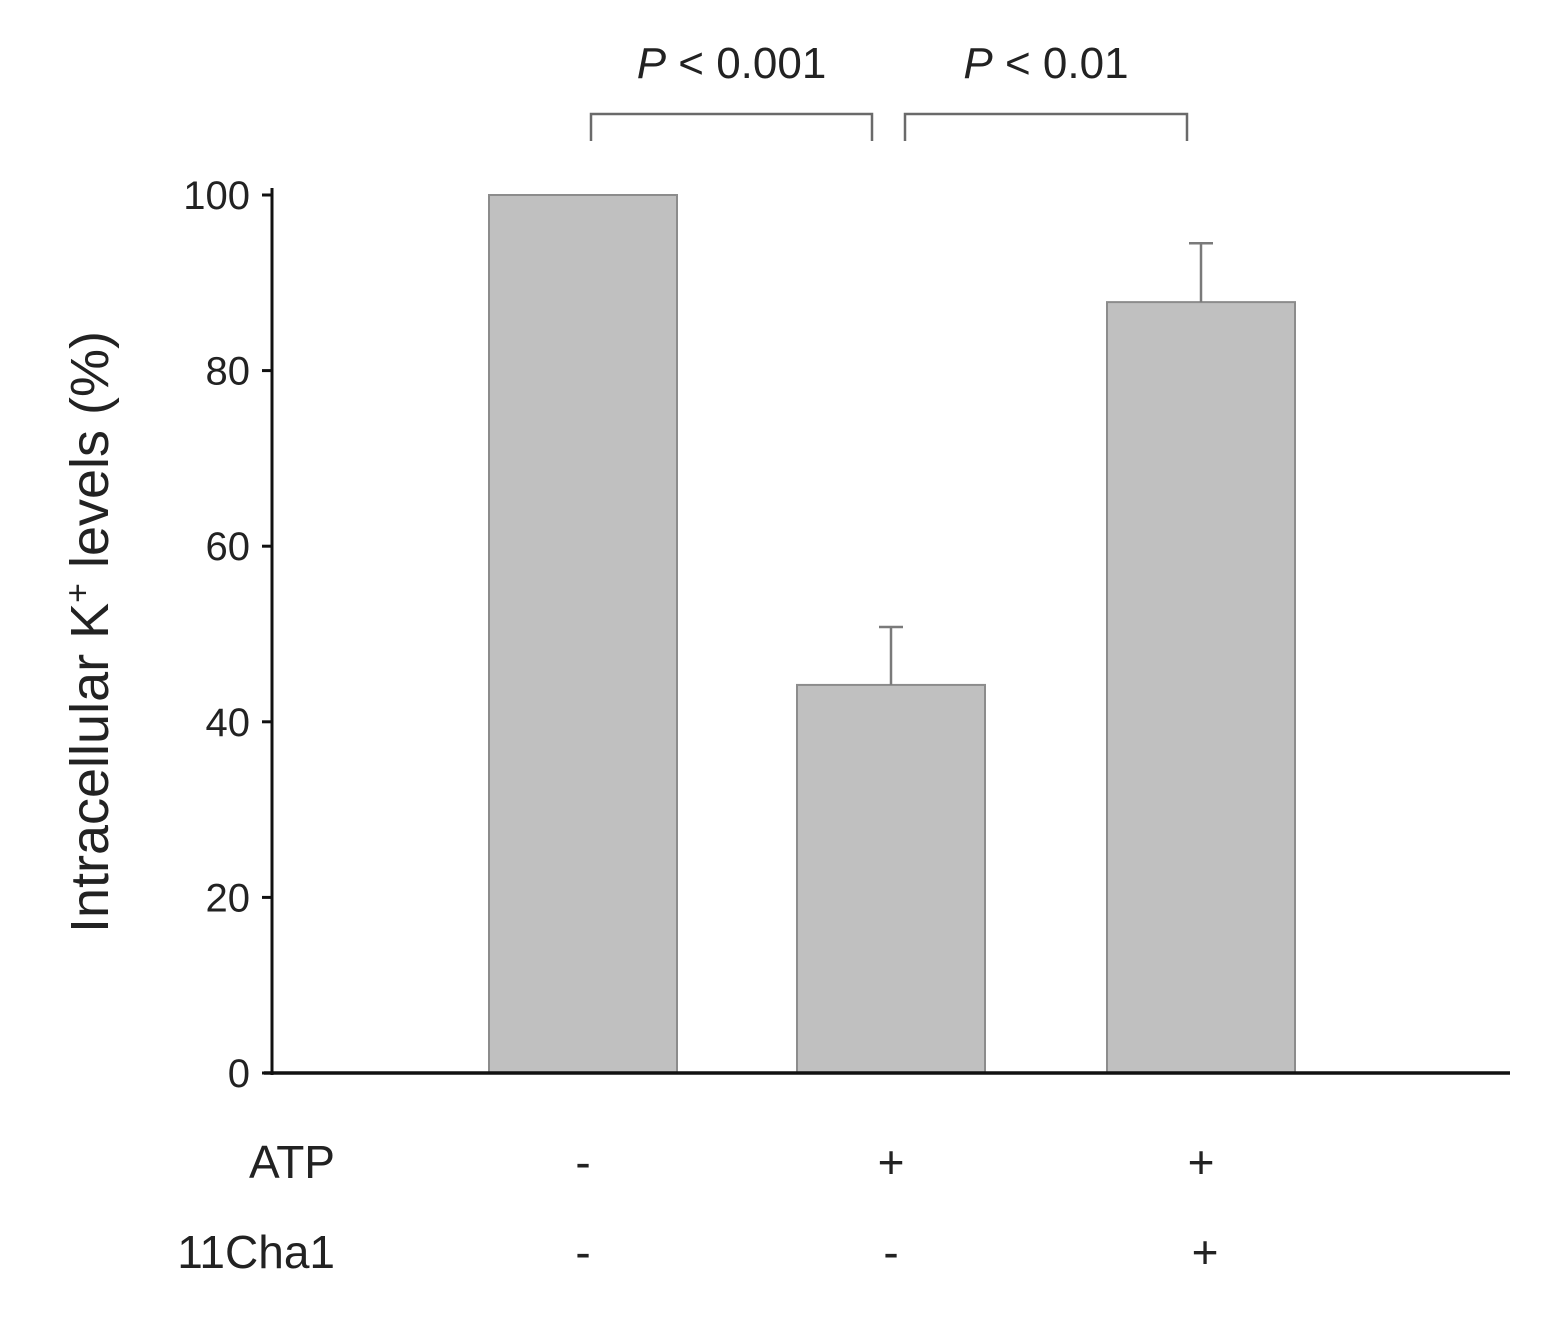 The height and width of the screenshot is (1328, 1563). I want to click on y-tick-label-80: 80, so click(228, 372).